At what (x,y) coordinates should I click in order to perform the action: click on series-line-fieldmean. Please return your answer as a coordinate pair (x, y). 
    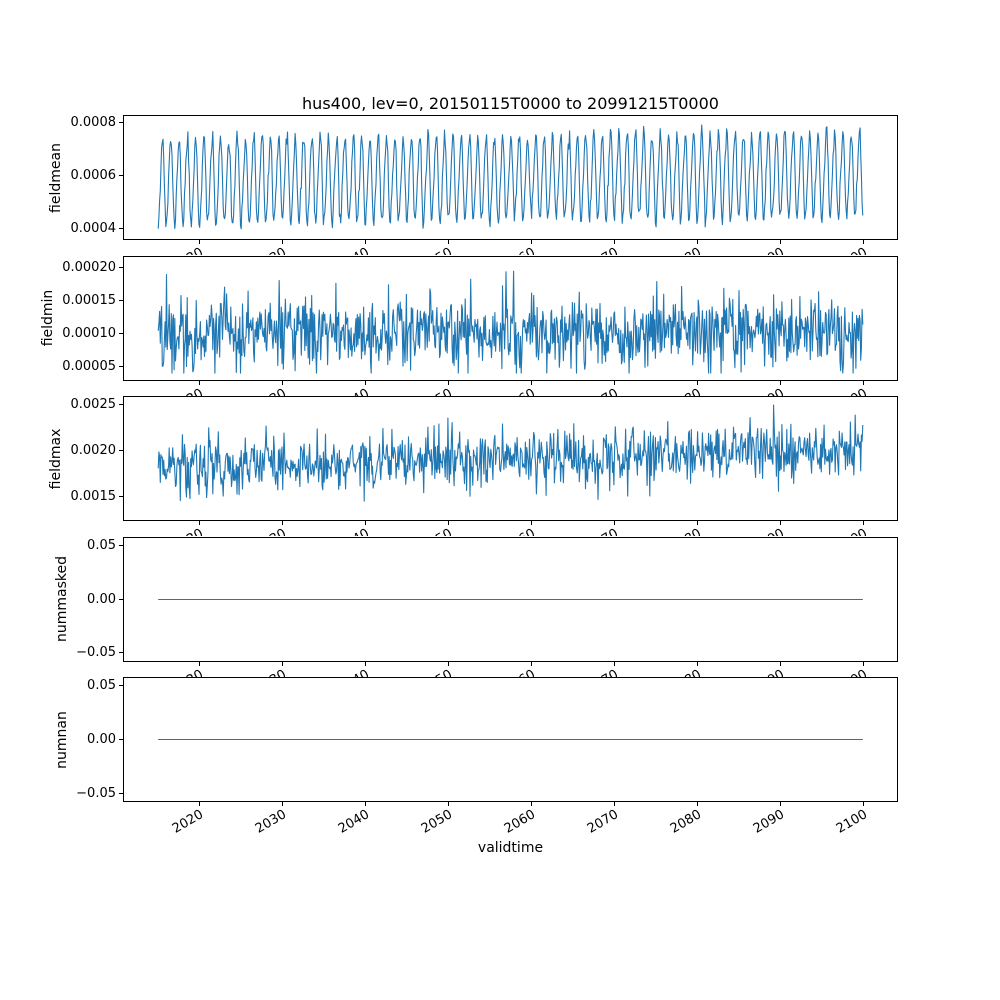
    Looking at the image, I should click on (510, 177).